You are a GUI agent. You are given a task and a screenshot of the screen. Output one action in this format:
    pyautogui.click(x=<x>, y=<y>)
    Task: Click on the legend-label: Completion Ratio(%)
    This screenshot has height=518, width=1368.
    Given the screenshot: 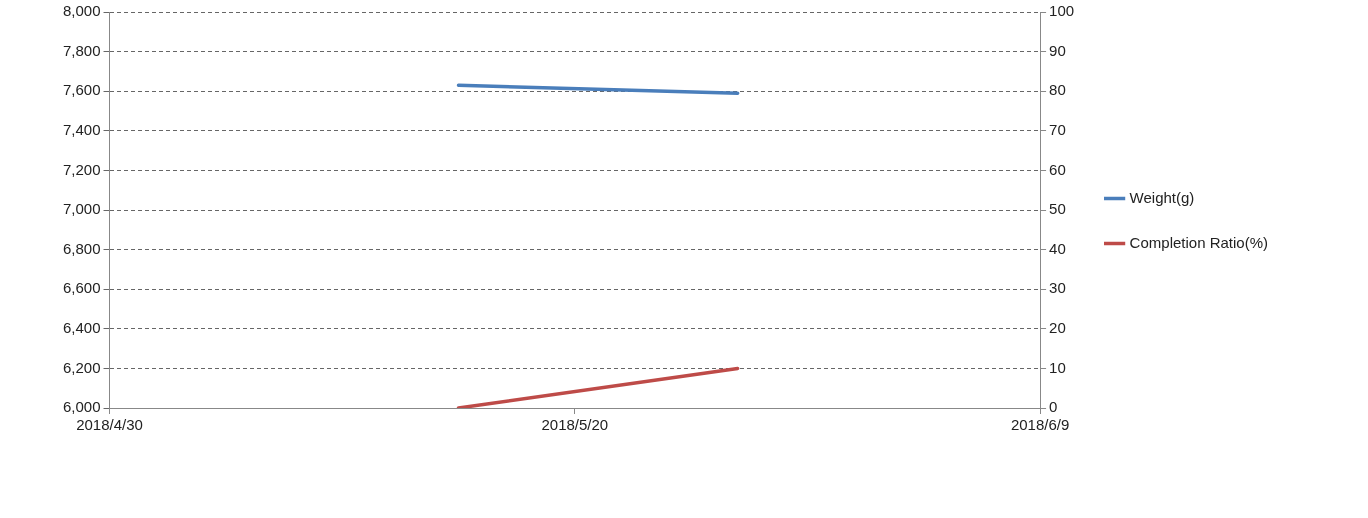 What is the action you would take?
    pyautogui.click(x=1199, y=242)
    